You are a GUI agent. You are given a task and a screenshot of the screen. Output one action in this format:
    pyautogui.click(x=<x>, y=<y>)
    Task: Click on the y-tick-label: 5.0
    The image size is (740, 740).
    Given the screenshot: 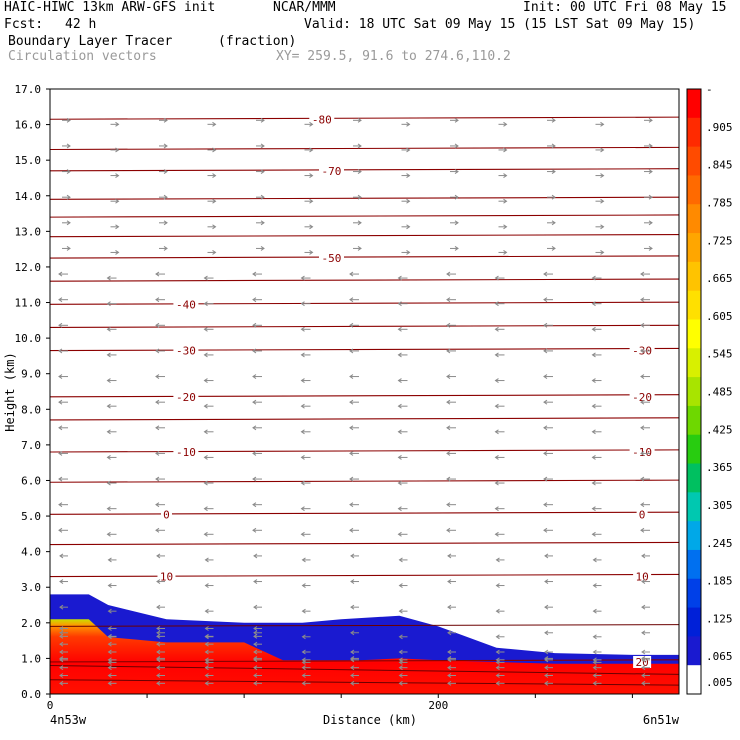 What is the action you would take?
    pyautogui.click(x=31, y=516)
    